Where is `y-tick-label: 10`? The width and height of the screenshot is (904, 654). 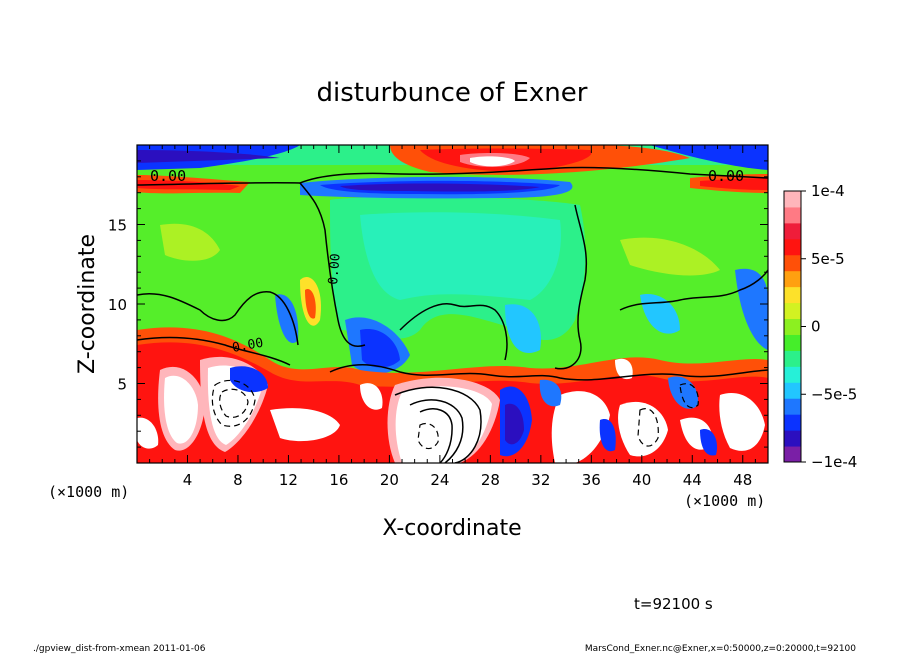
y-tick-label: 10 is located at coordinates (117, 305).